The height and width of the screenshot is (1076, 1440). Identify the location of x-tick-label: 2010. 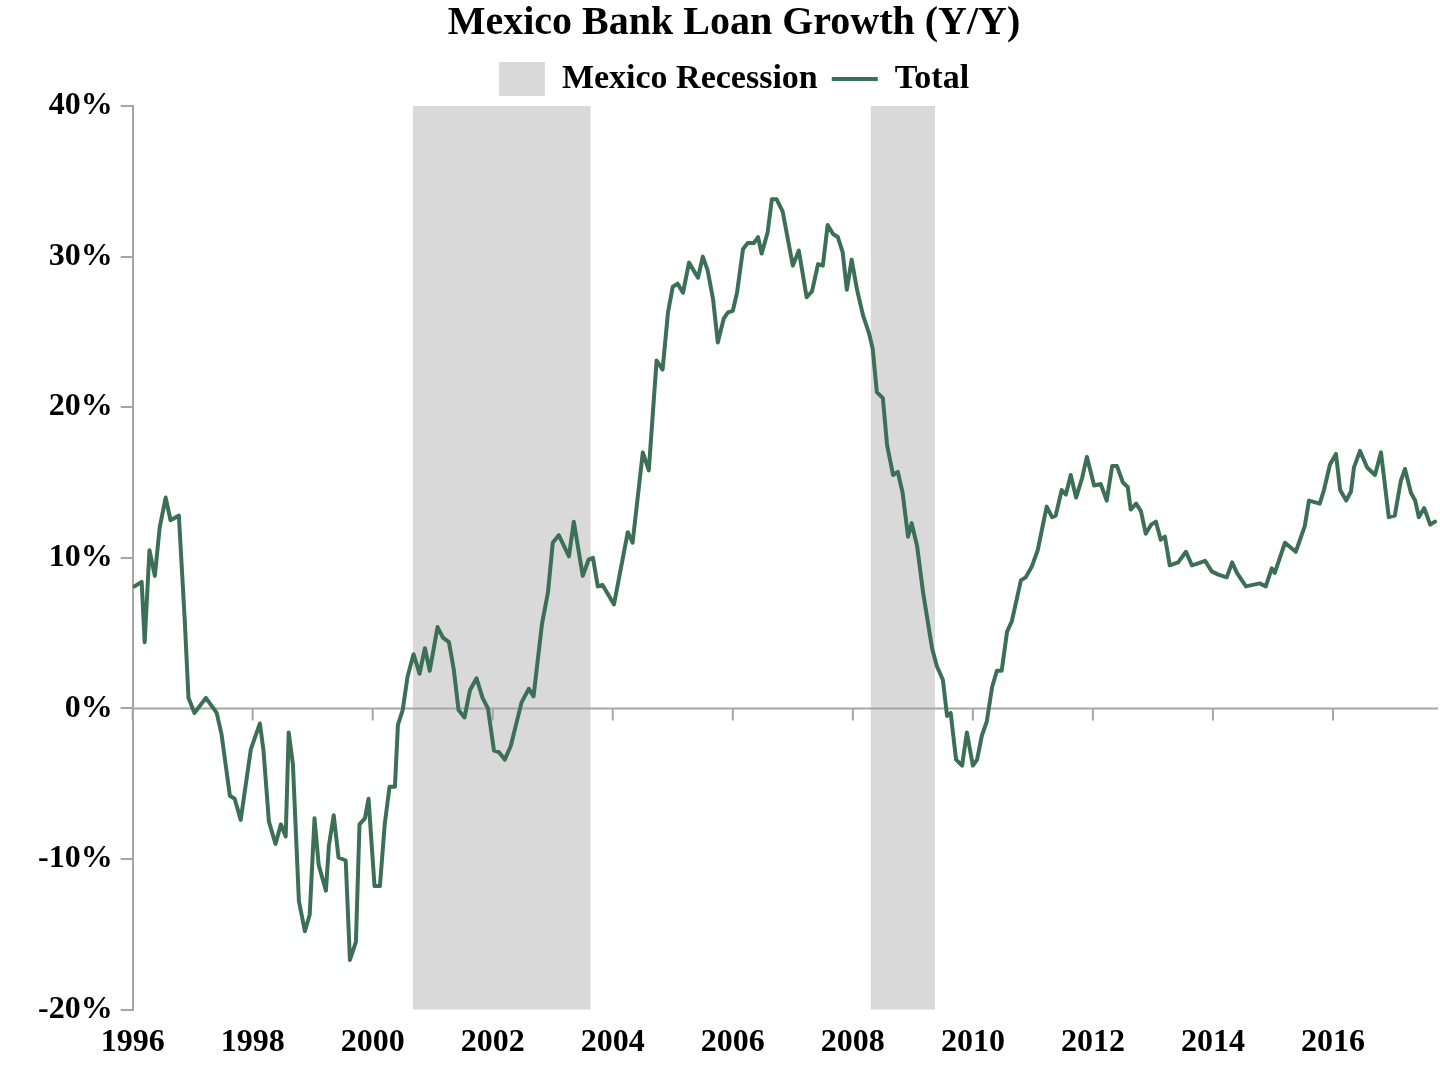
(972, 1040).